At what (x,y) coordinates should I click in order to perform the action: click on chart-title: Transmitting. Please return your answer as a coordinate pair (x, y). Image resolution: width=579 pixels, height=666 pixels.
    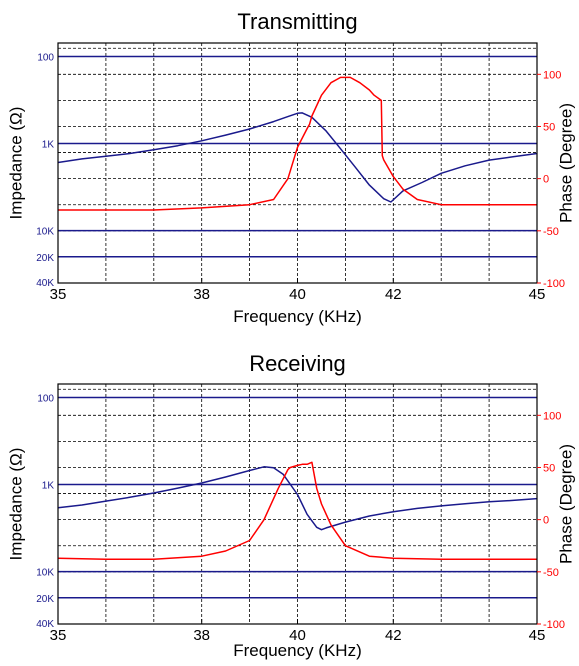
    Looking at the image, I should click on (297, 21).